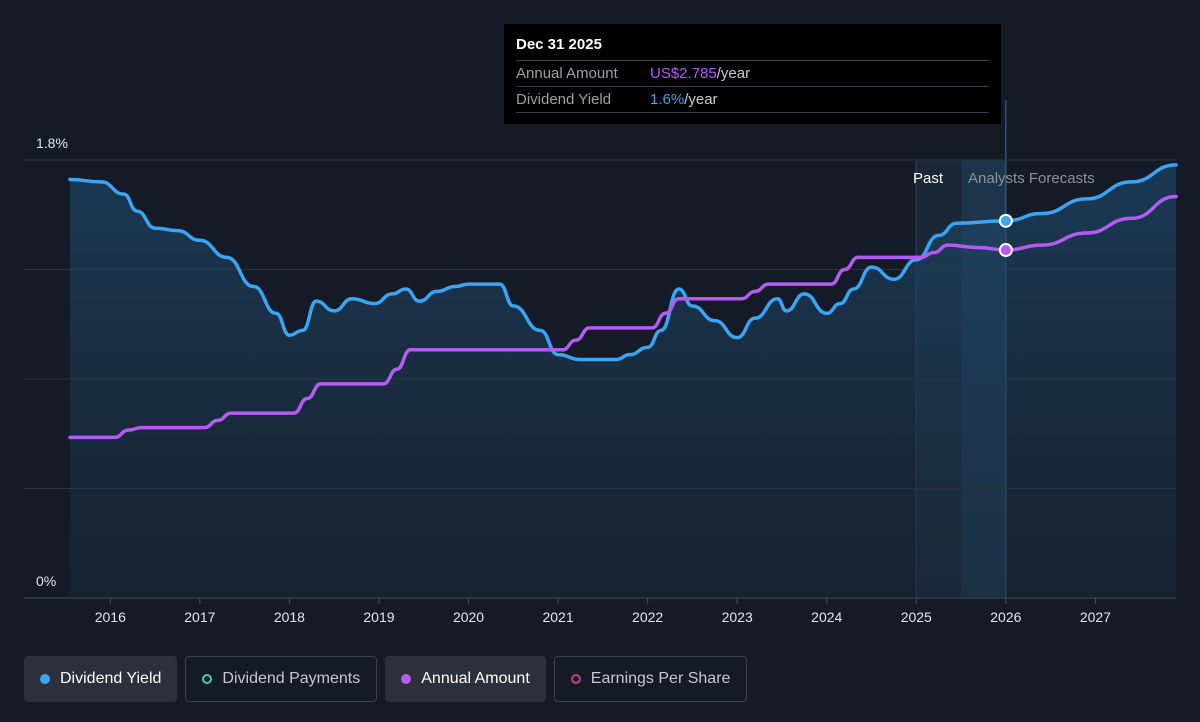 This screenshot has height=722, width=1200. Describe the element at coordinates (575, 679) in the screenshot. I see `earnings-per-share-ring-icon` at that location.